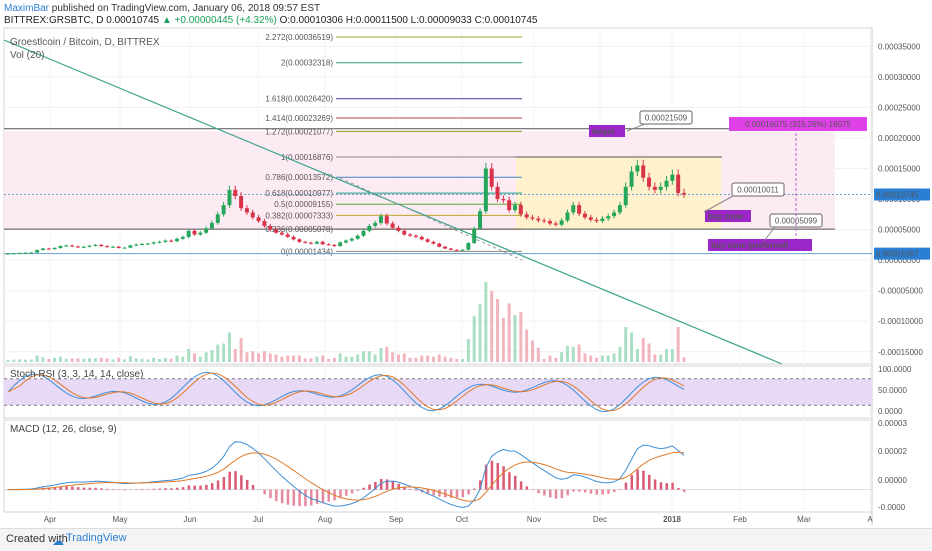 This screenshot has width=932, height=551. Describe the element at coordinates (895, 369) in the screenshot. I see `stoch-tick-label: 100.0000` at that location.